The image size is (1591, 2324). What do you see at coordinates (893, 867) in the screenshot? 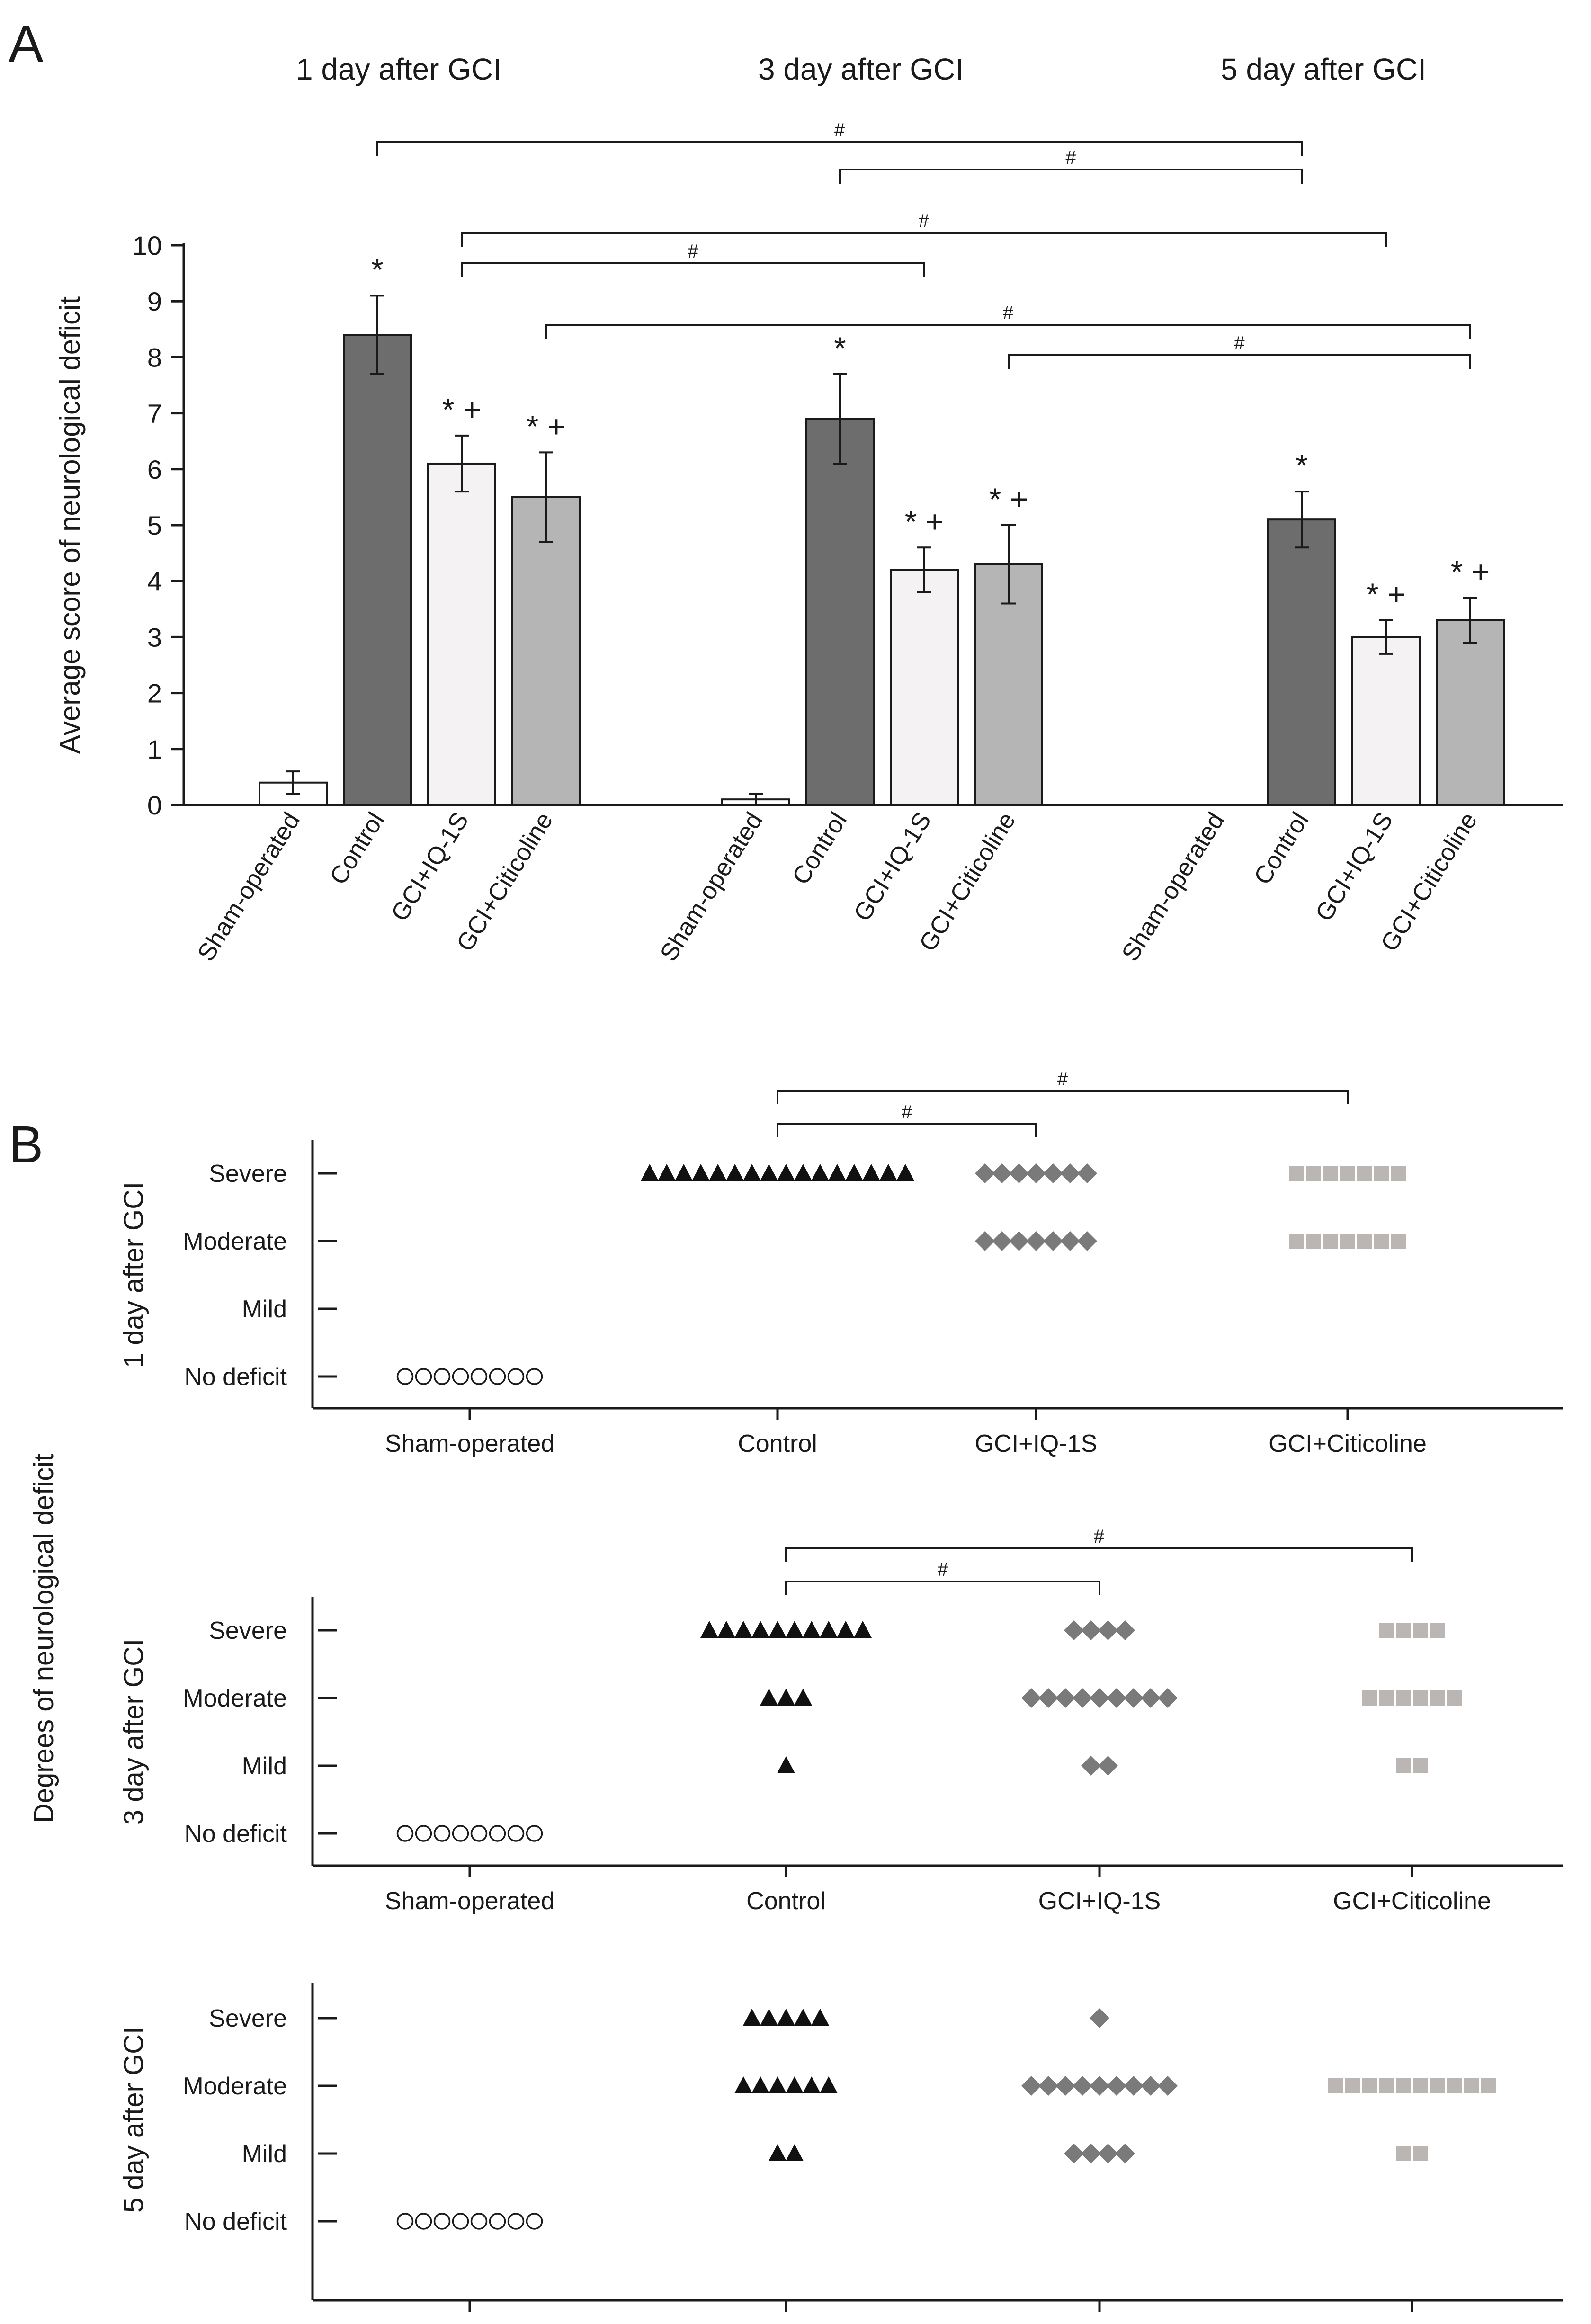
I see `x-tick-label-gci-iq-1s: GCI+IQ-1S` at bounding box center [893, 867].